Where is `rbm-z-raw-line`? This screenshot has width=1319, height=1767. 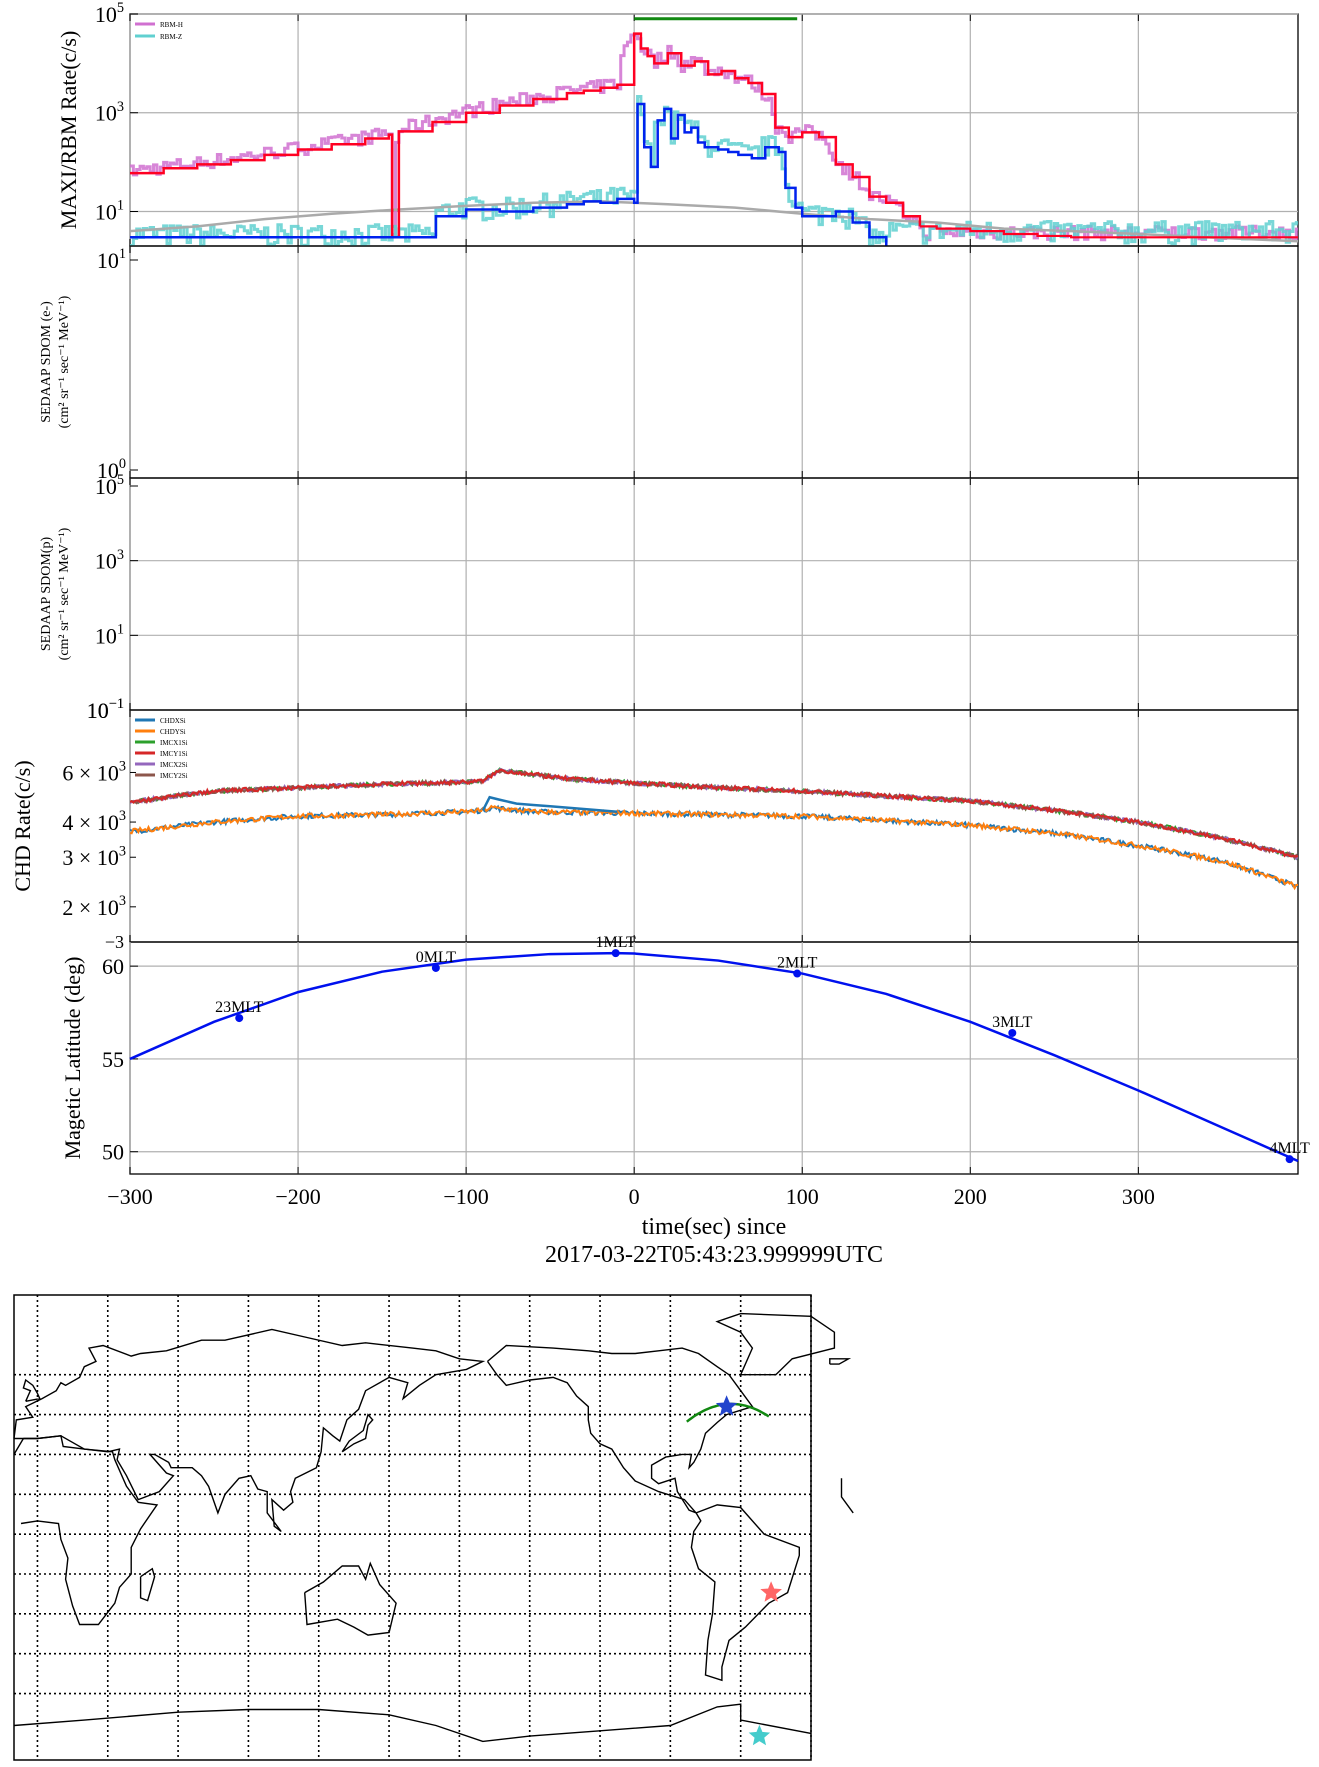
rbm-z-raw-line is located at coordinates (714, 170).